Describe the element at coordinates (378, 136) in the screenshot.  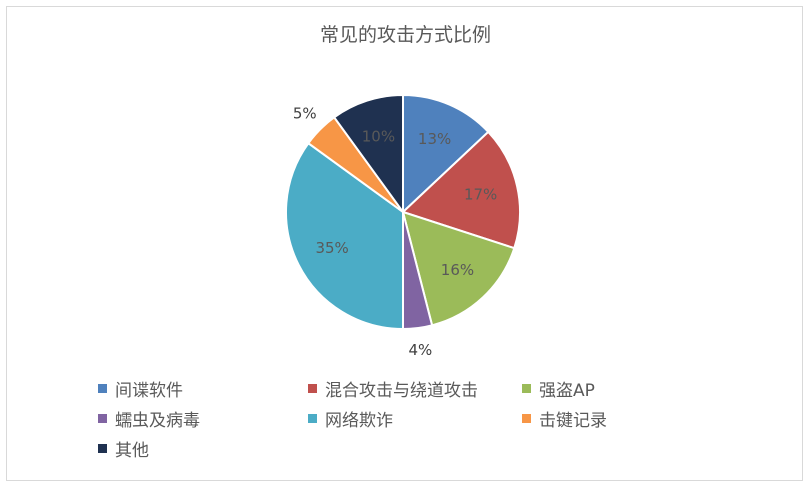
I see `data-label-6: 10%` at that location.